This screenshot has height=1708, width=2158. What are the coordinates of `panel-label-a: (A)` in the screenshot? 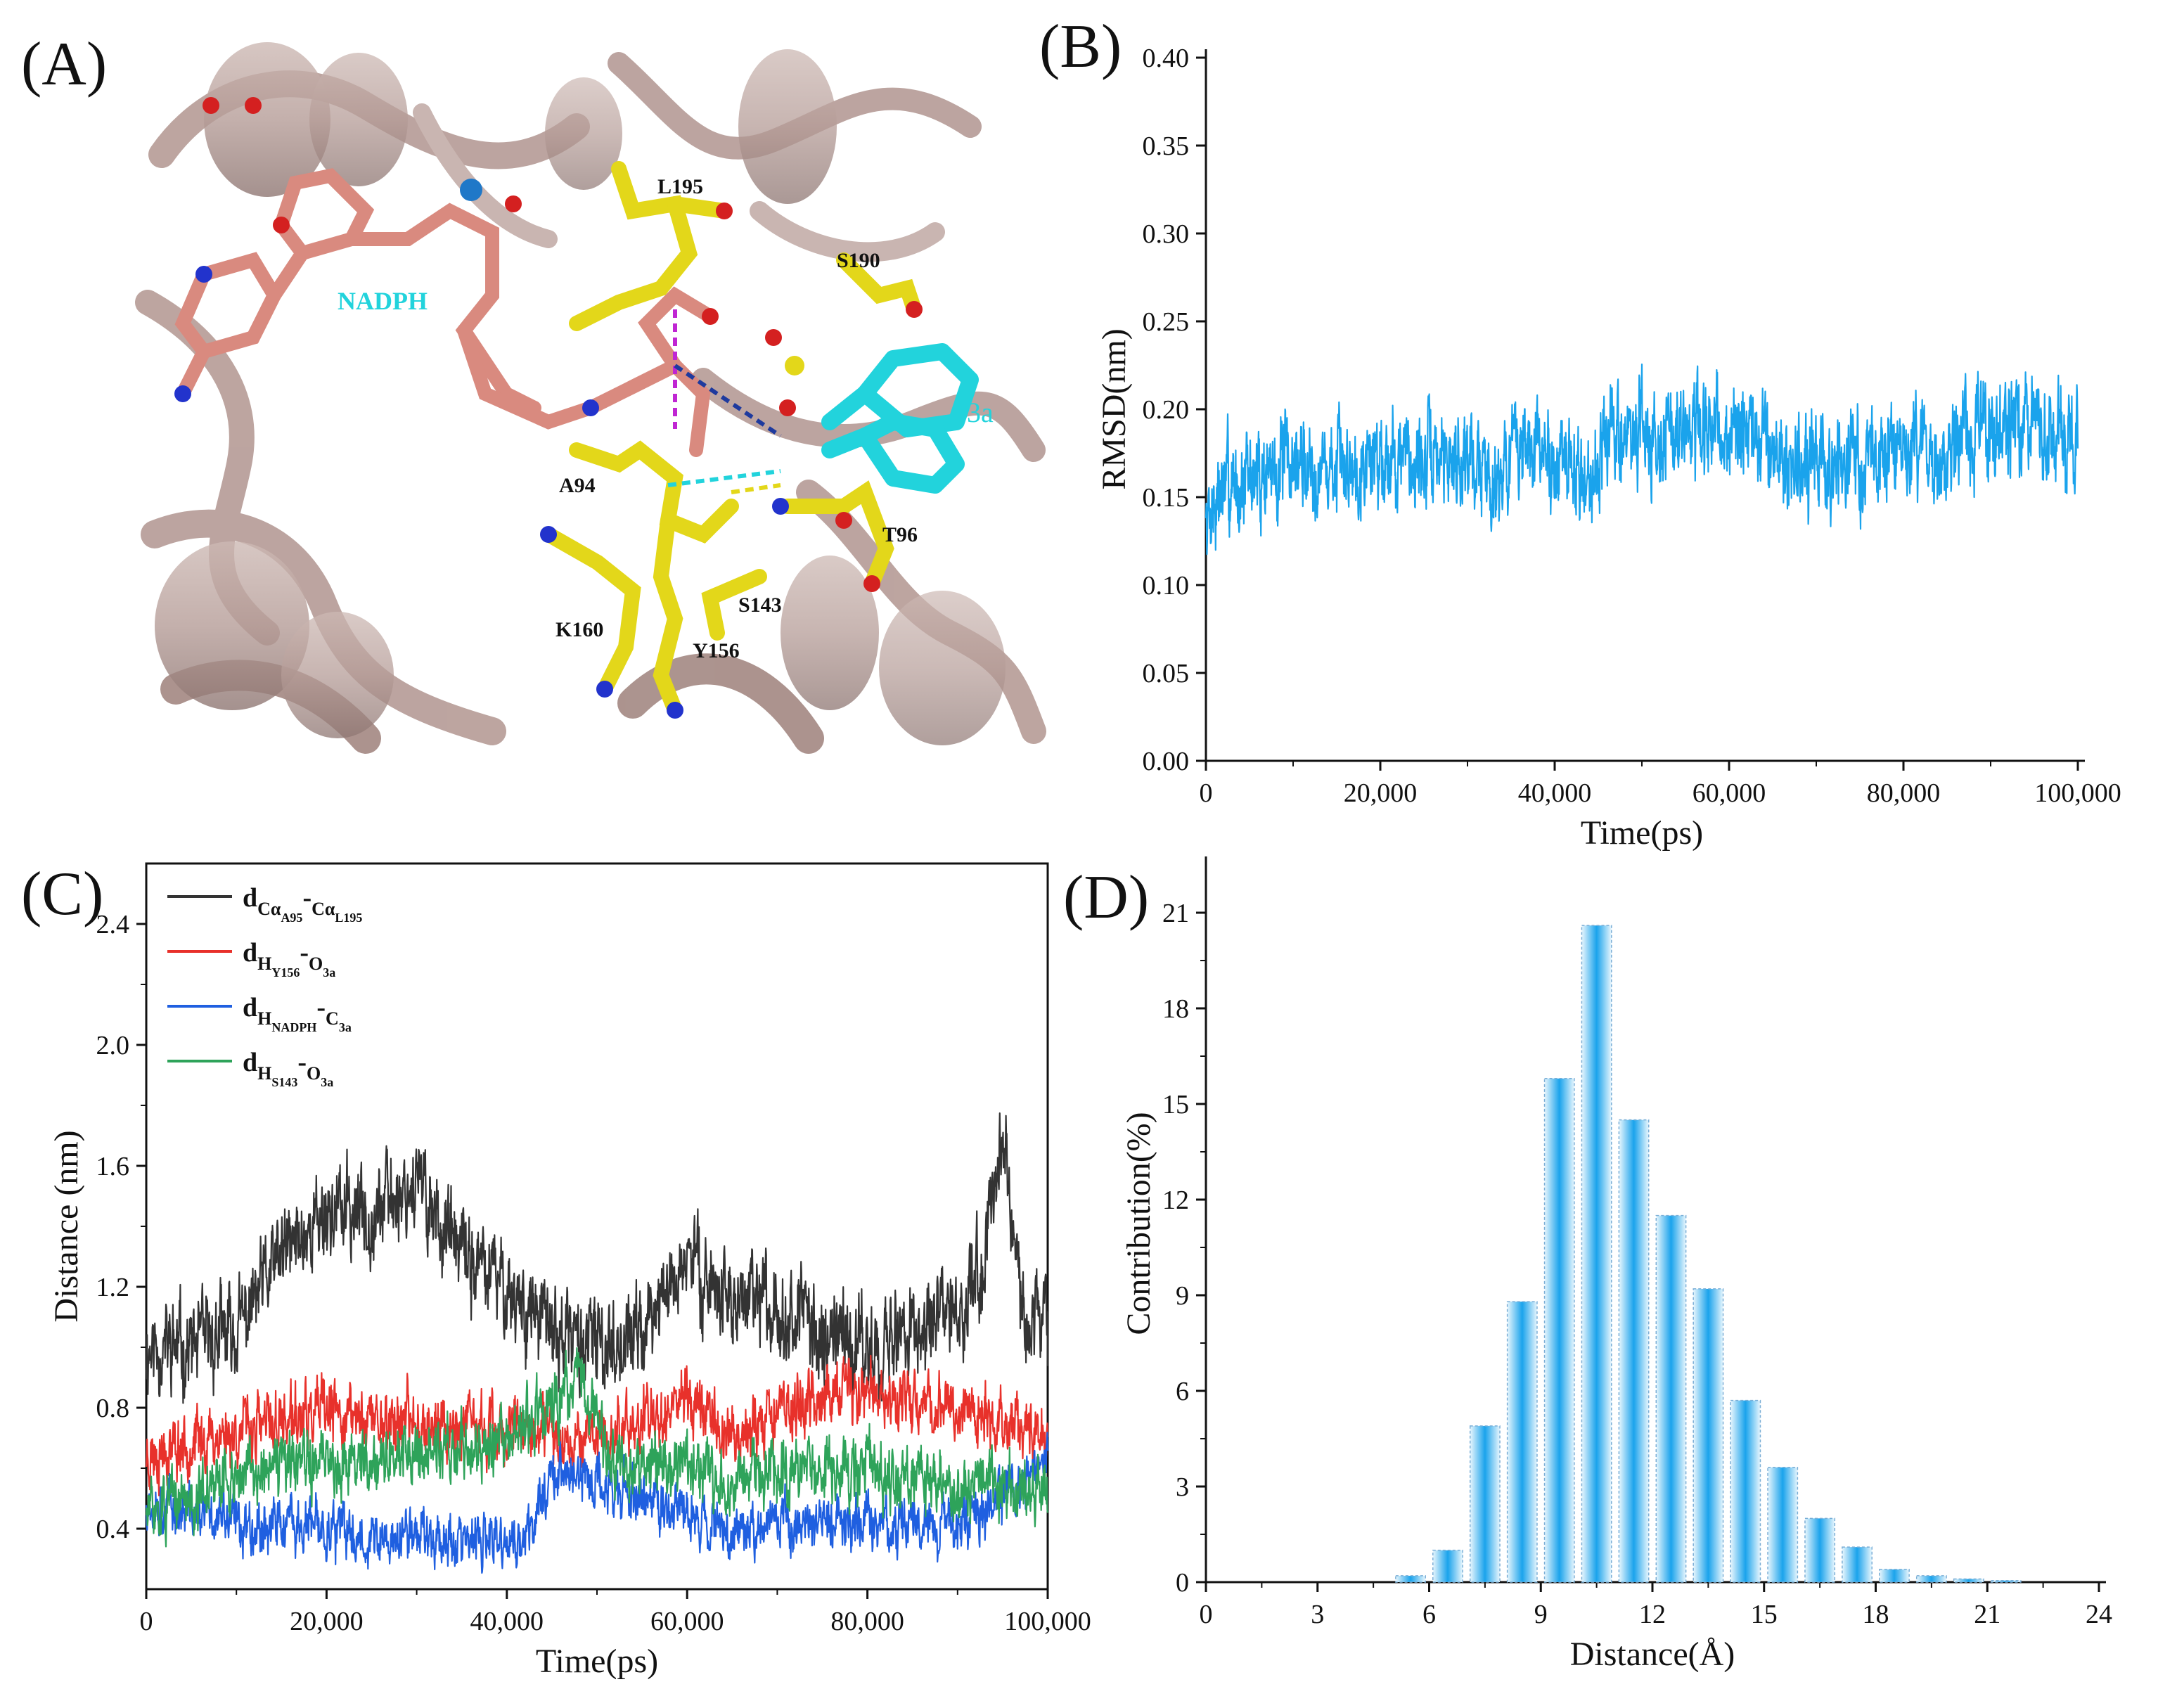 It's located at (64, 64).